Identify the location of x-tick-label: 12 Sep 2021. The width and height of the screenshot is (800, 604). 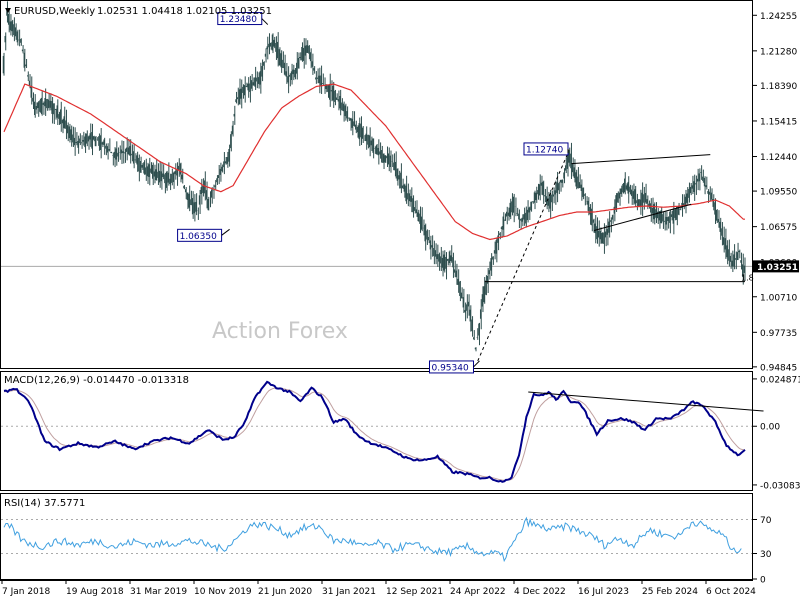
(414, 592).